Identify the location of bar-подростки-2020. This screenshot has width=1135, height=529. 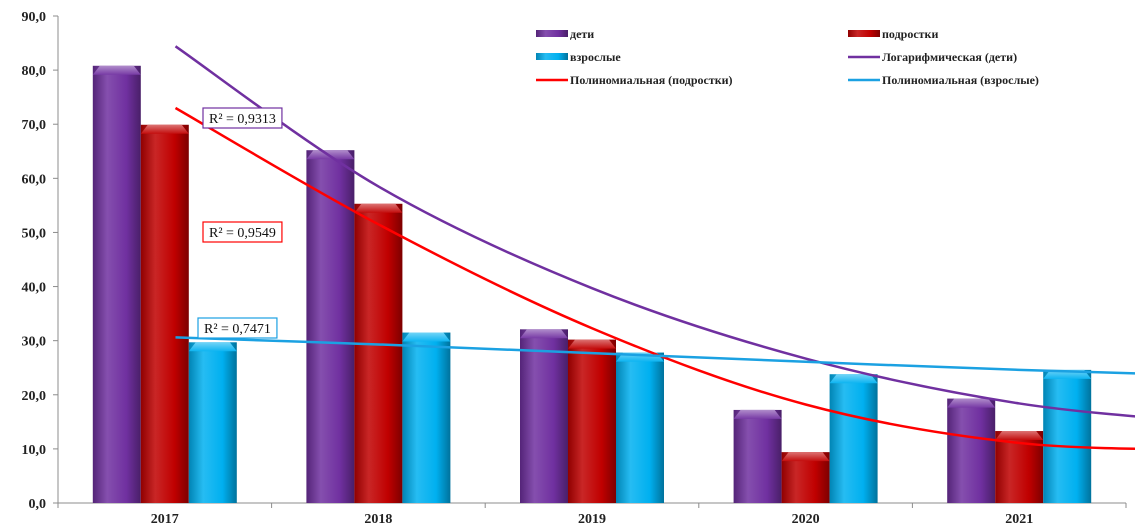
(805, 477).